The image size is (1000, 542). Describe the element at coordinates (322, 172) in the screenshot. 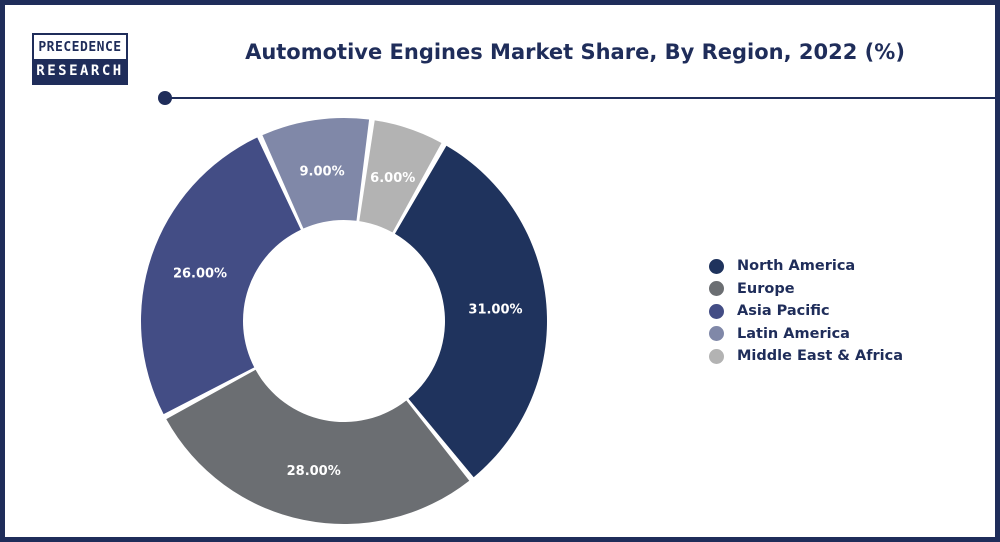

I see `data-label-latin-america: 9.00%` at that location.